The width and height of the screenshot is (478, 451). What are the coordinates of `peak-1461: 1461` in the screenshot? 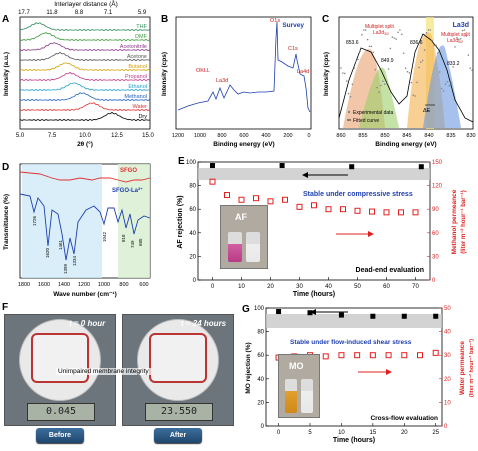 It's located at (60, 244).